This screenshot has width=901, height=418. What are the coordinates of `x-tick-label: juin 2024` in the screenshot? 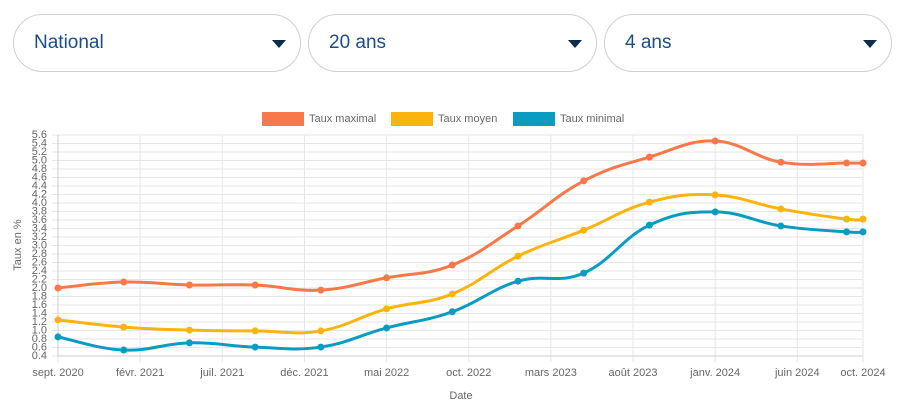 It's located at (797, 373).